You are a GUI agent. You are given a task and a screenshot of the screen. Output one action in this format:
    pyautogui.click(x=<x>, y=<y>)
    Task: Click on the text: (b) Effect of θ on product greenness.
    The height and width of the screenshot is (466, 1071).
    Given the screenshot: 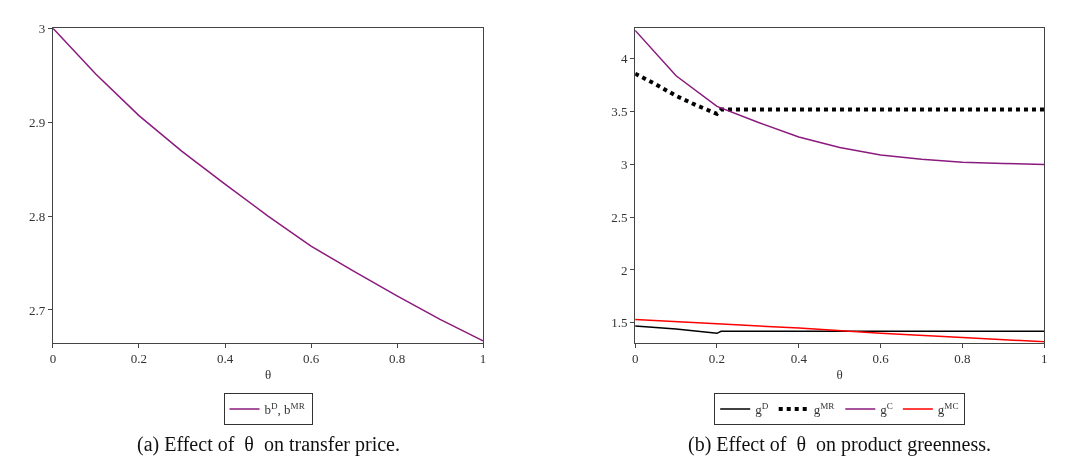 What is the action you would take?
    pyautogui.click(x=839, y=444)
    